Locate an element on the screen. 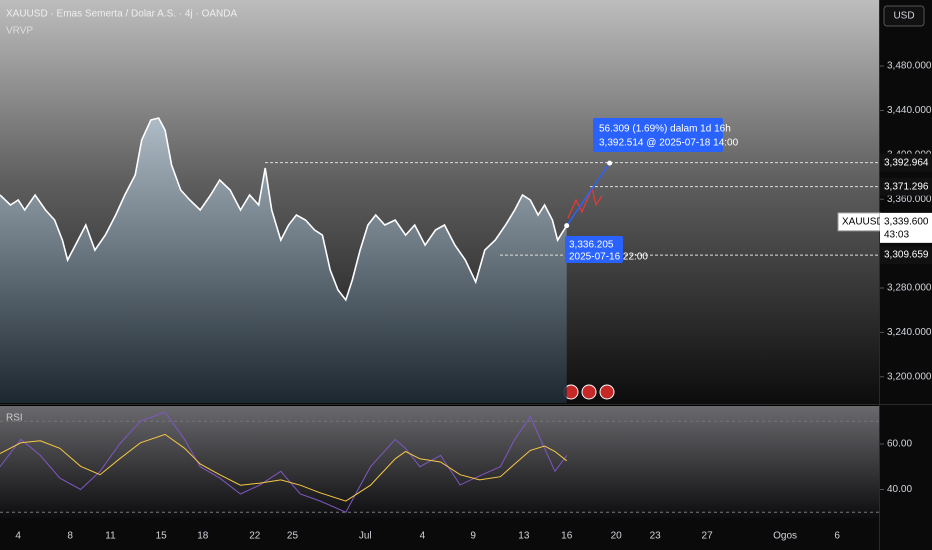  x-tick-label: 8 is located at coordinates (70, 536).